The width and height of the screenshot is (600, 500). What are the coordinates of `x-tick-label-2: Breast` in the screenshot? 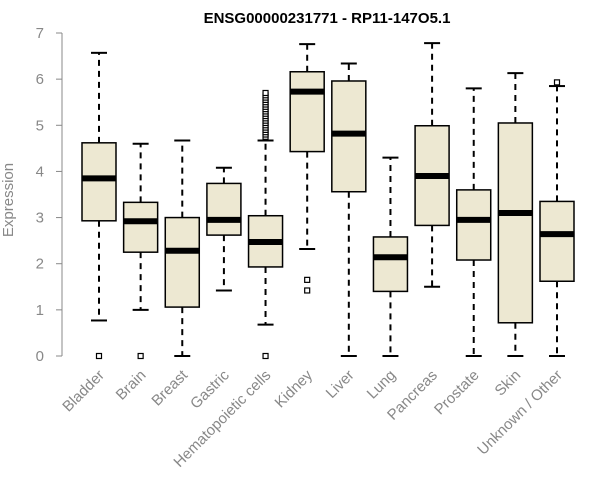 It's located at (169, 387).